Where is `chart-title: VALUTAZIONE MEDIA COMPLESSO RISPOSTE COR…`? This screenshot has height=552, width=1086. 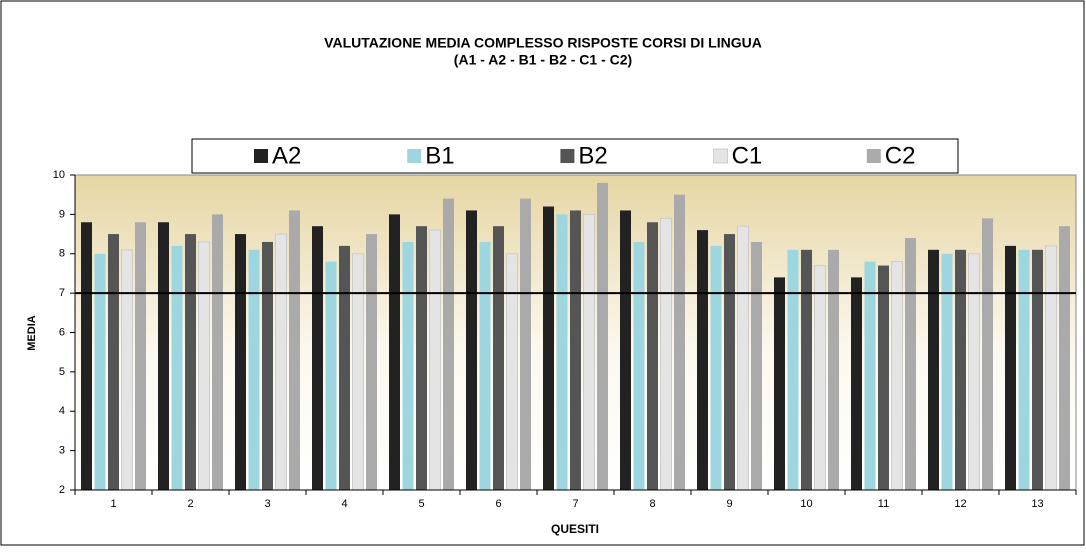 chart-title: VALUTAZIONE MEDIA COMPLESSO RISPOSTE COR… is located at coordinates (543, 43).